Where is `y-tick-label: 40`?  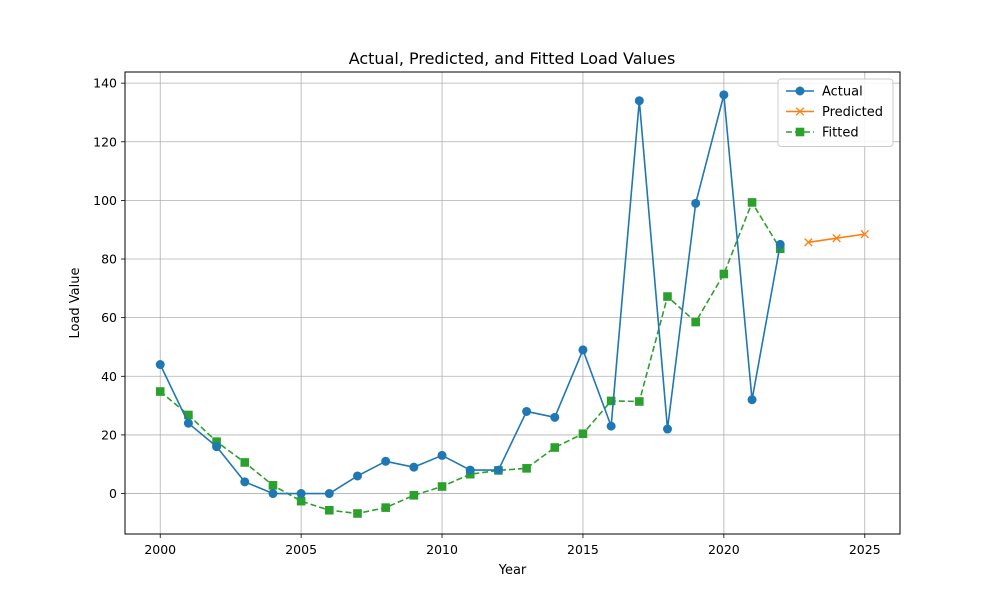
y-tick-label: 40 is located at coordinates (109, 376).